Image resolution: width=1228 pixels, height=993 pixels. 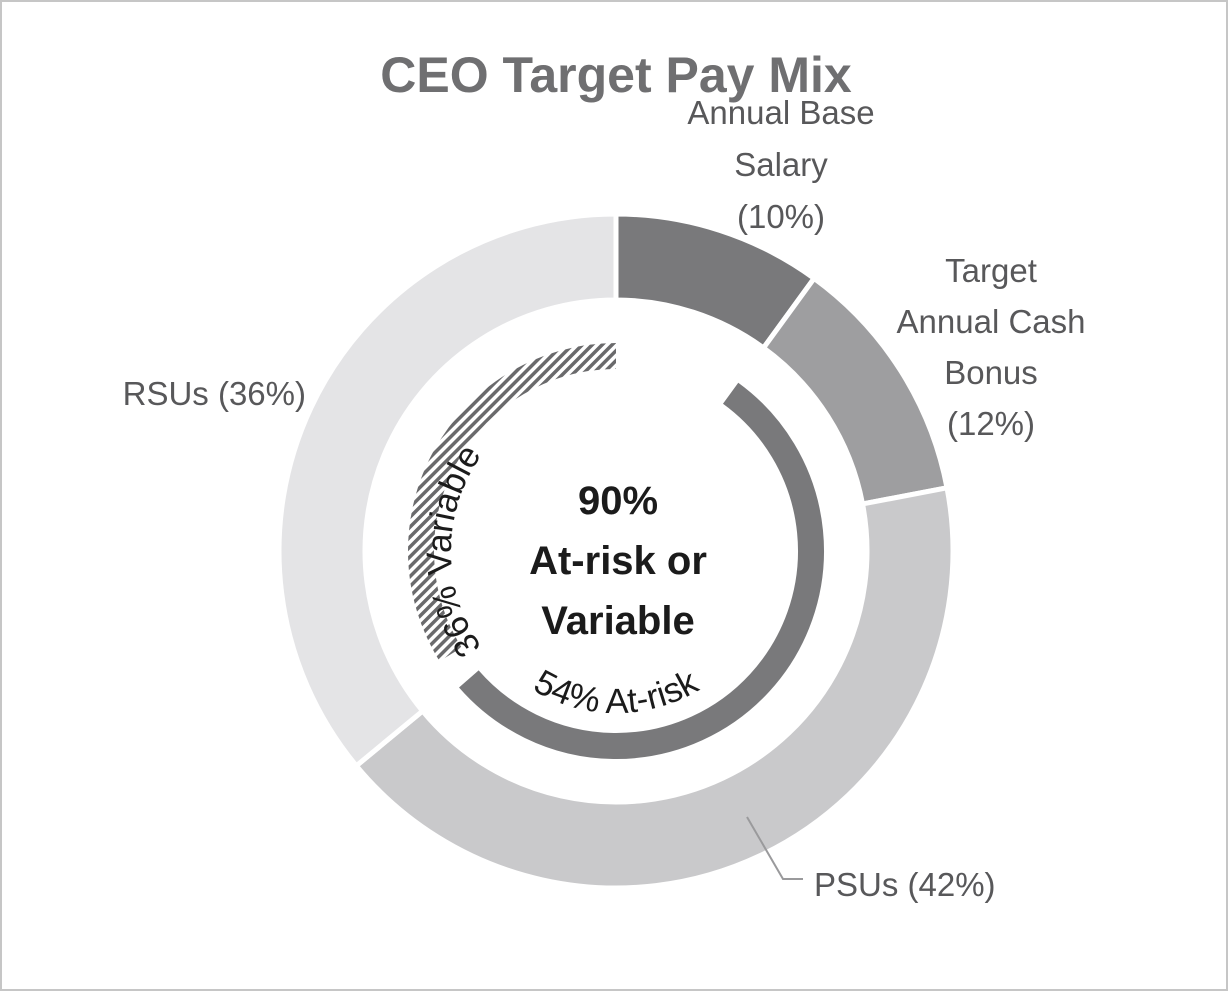 I want to click on segment-label-rsus: RSUs (36%), so click(x=214, y=393).